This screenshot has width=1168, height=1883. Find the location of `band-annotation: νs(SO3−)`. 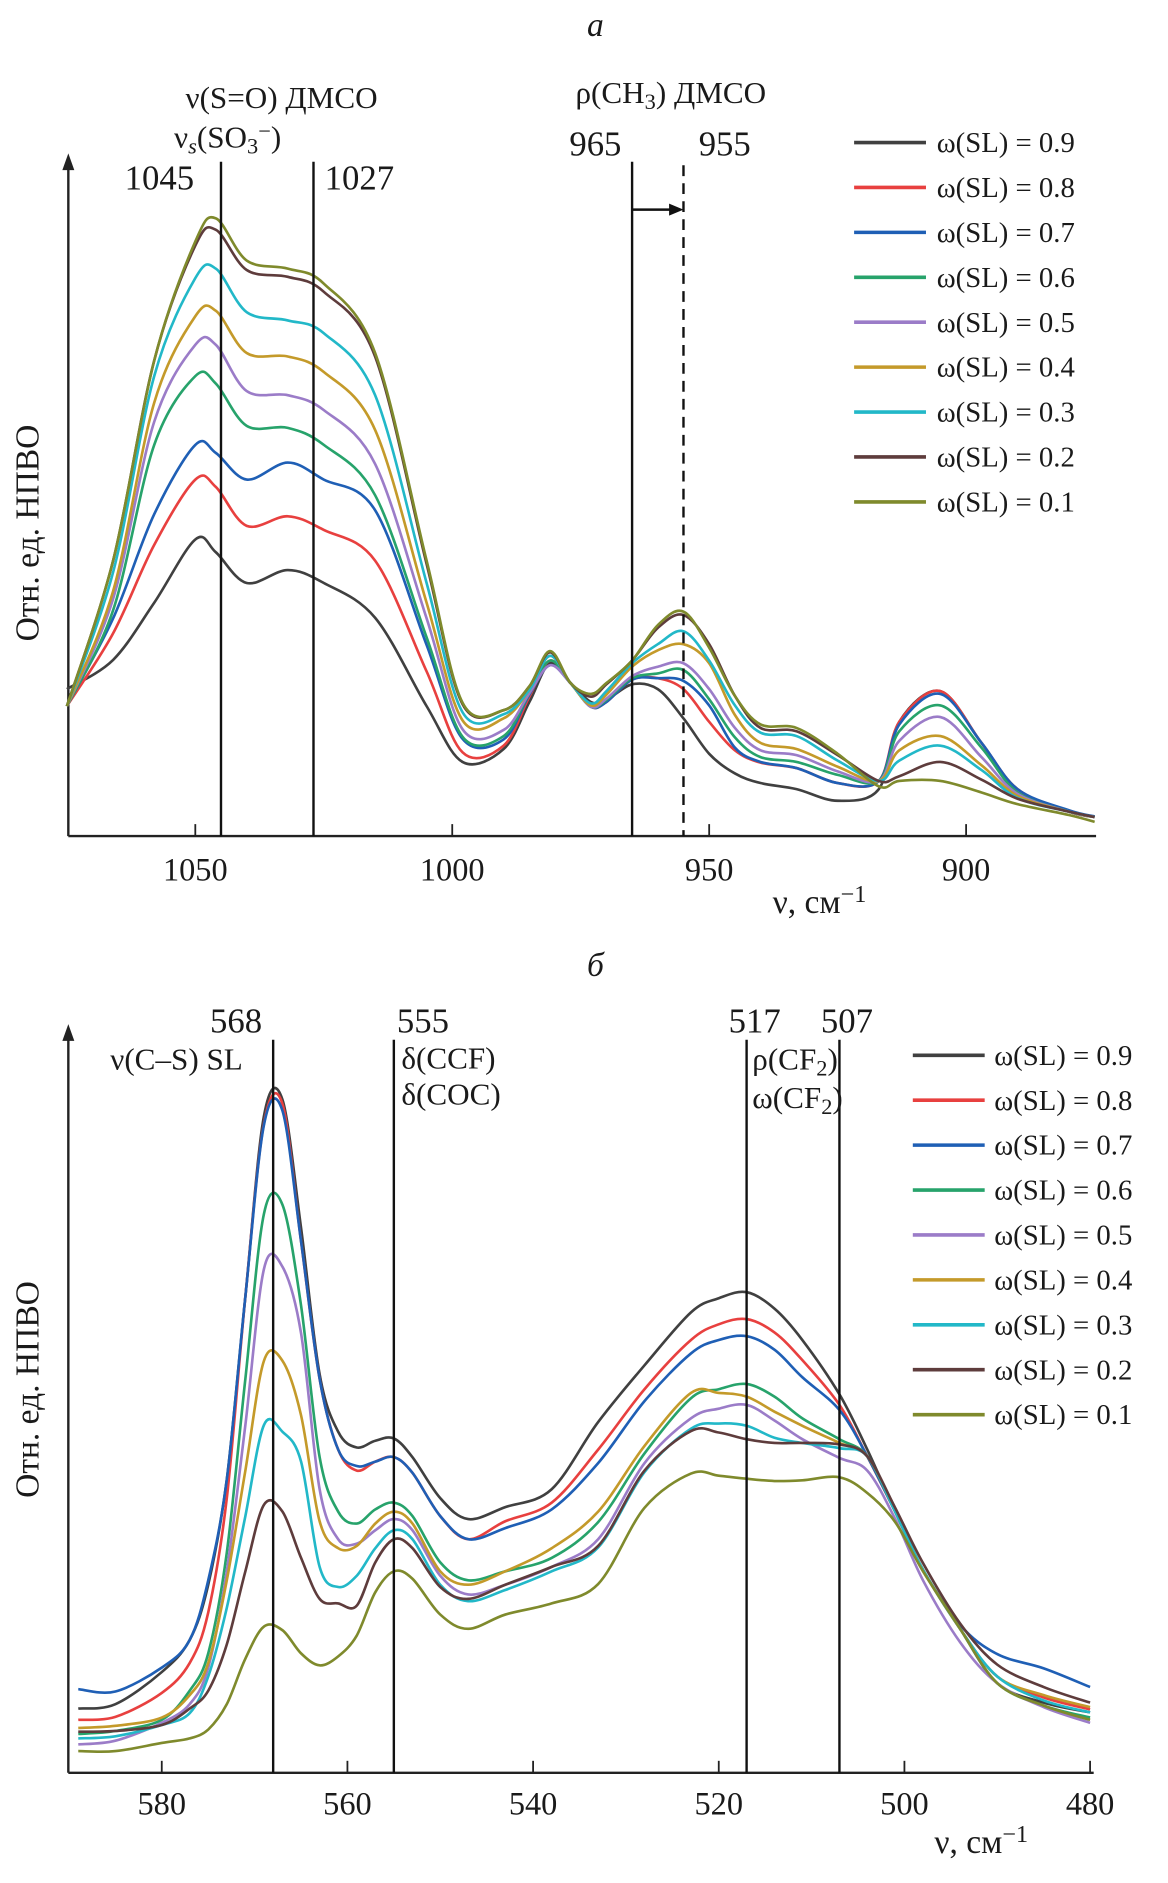

band-annotation: νs(SO3−) is located at coordinates (227, 138).